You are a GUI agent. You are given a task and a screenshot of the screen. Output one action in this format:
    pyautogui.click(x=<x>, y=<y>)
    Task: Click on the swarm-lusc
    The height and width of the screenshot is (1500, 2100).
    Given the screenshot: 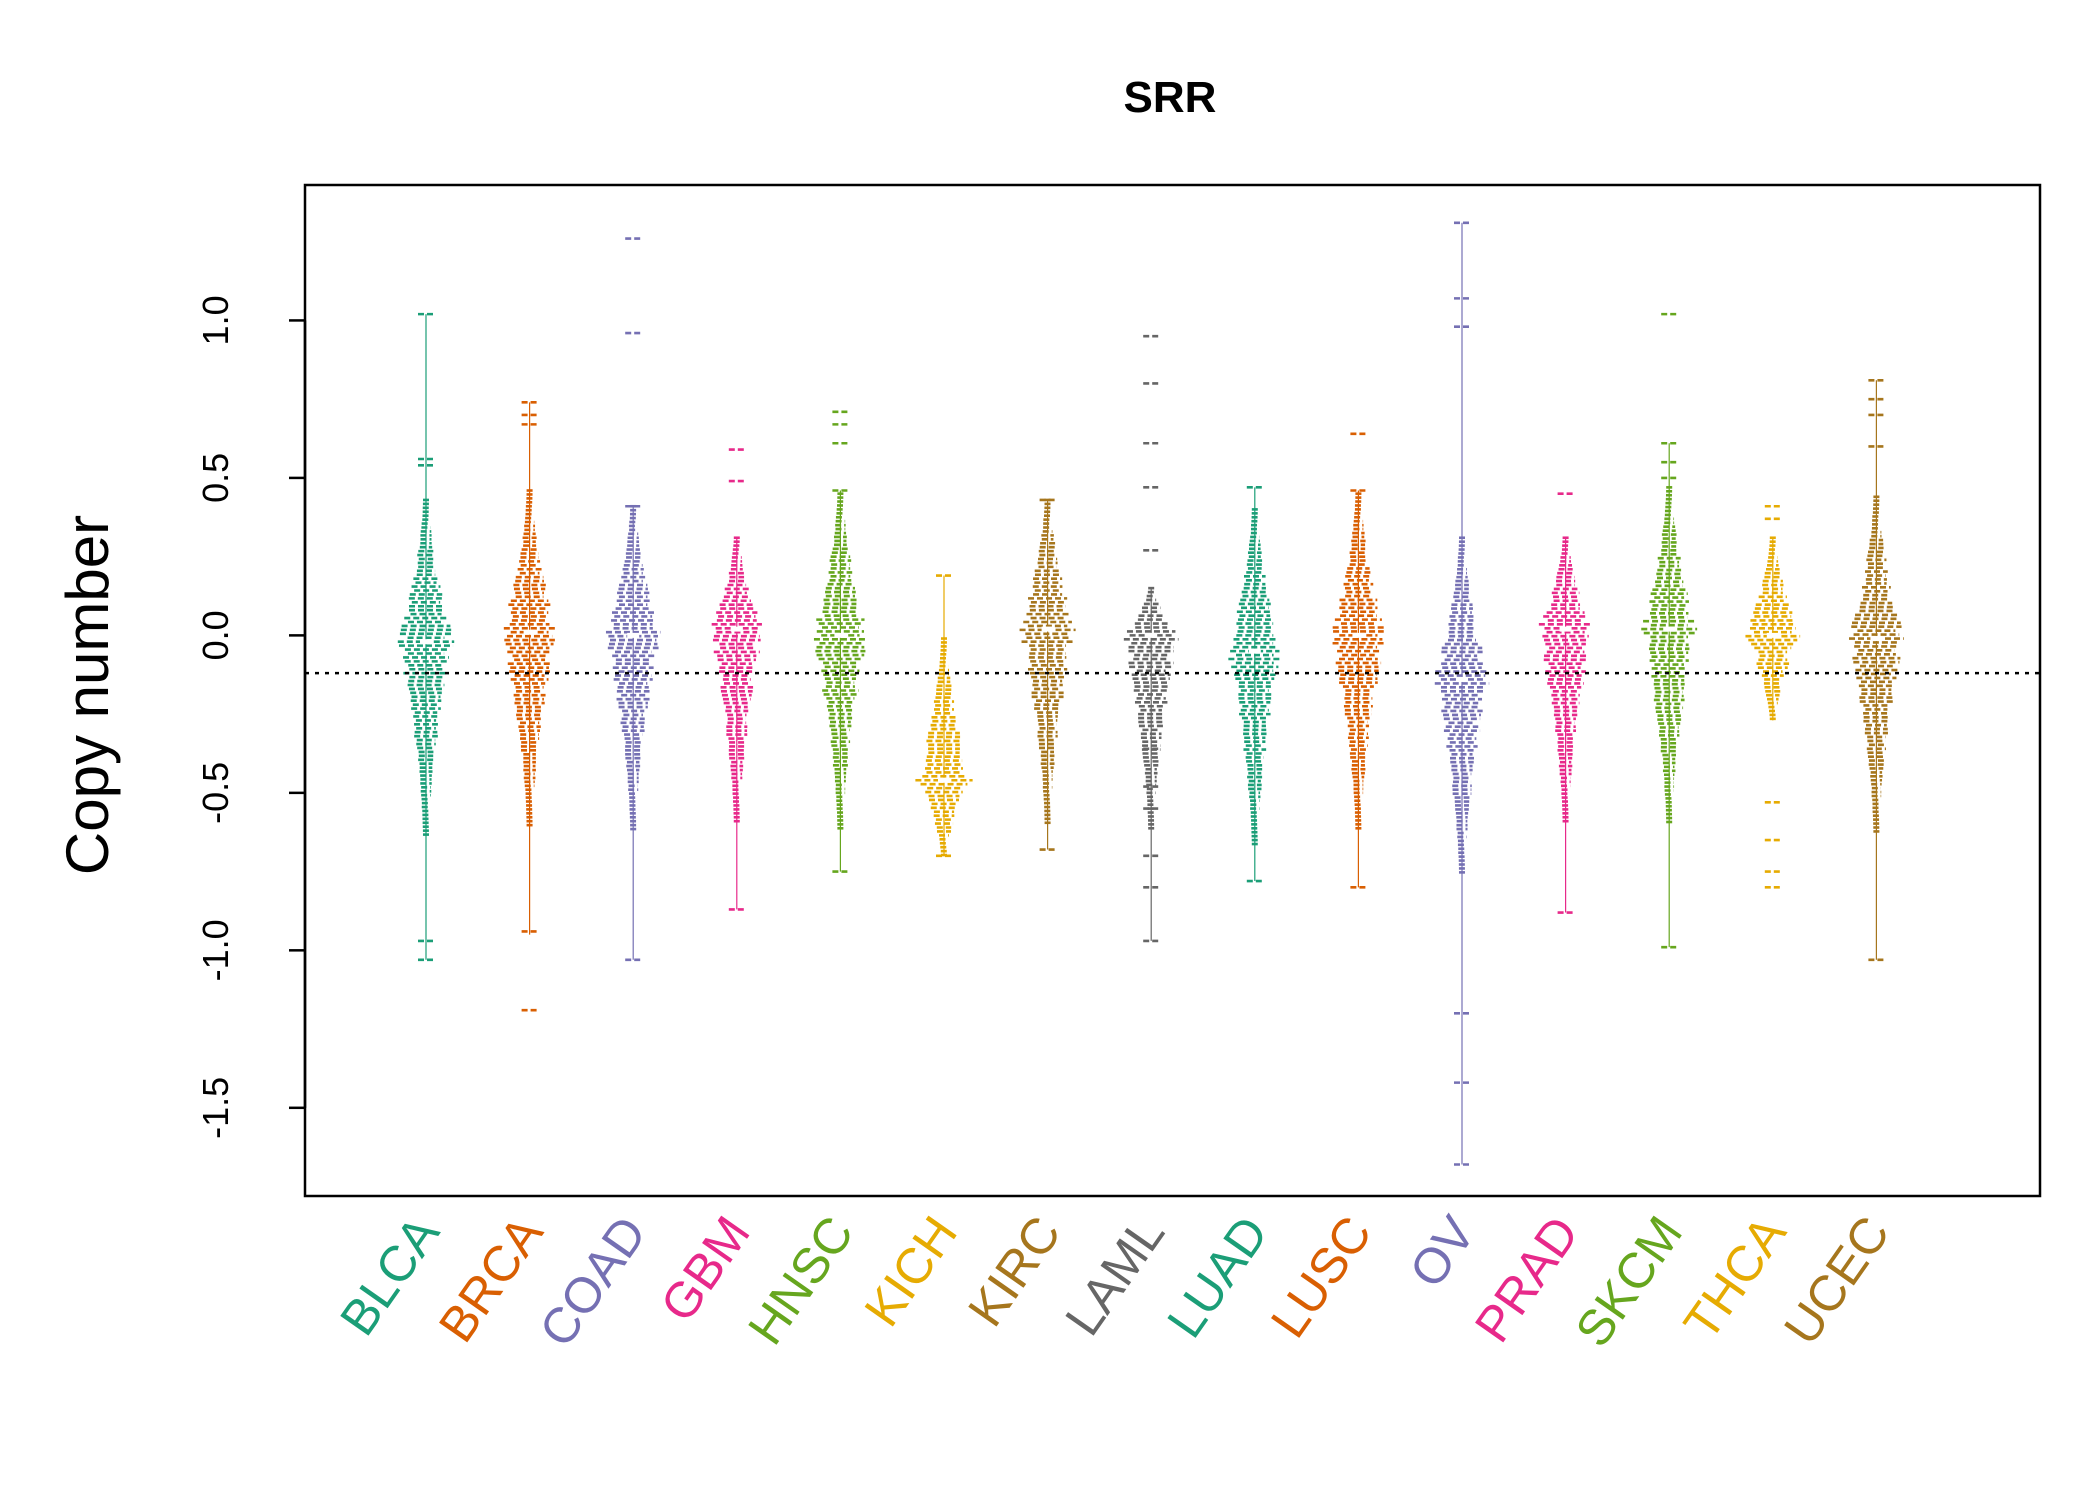 What is the action you would take?
    pyautogui.click(x=1358, y=660)
    